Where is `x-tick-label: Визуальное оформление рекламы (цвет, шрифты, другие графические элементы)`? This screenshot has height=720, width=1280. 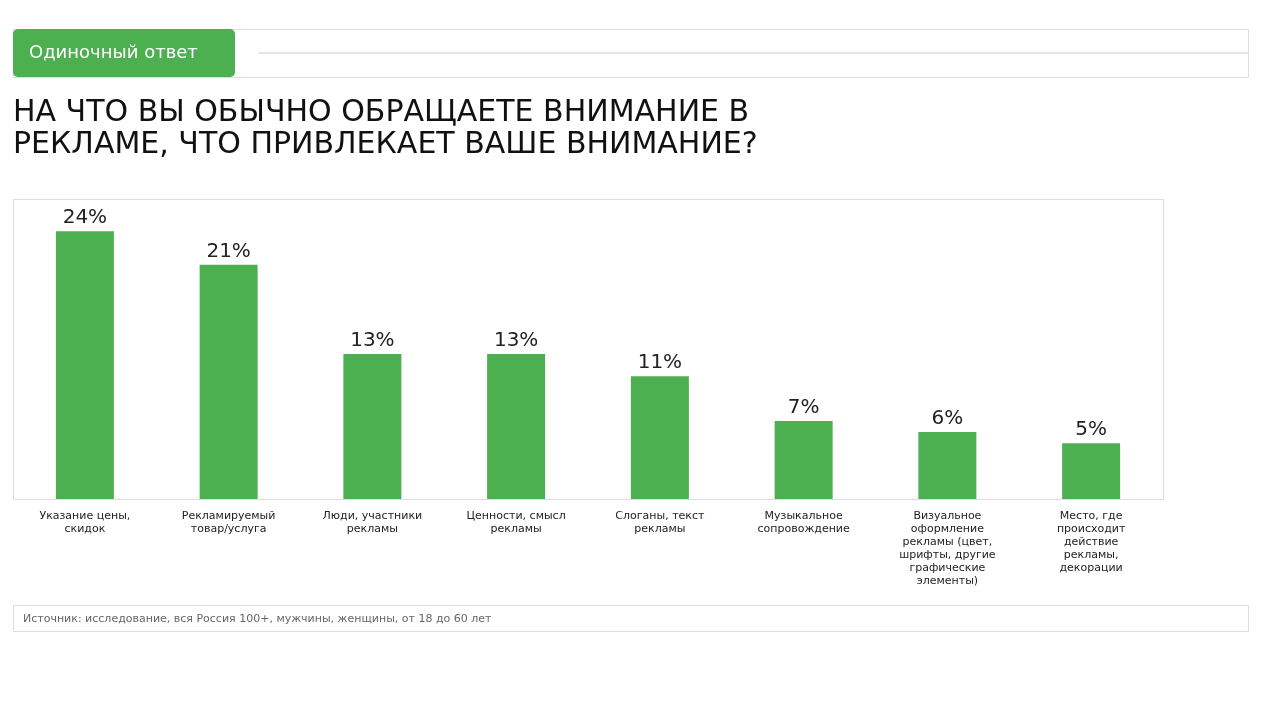
x-tick-label: Визуальное оформление рекламы (цвет, шрифты, другие графические элементы) is located at coordinates (947, 547).